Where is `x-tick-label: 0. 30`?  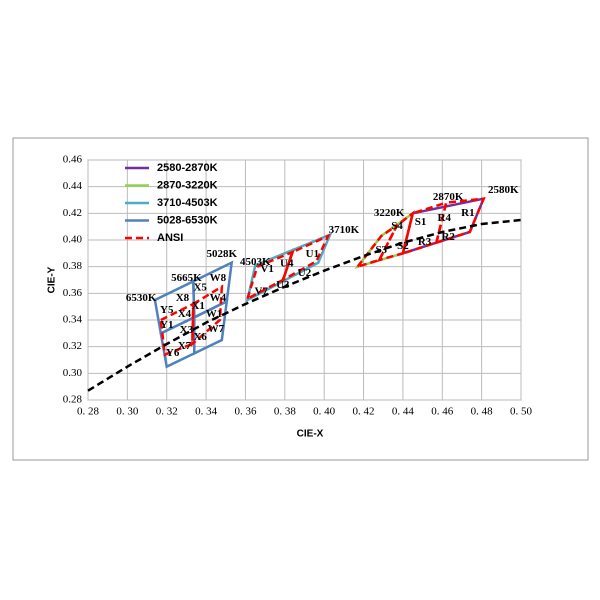 x-tick-label: 0. 30 is located at coordinates (127, 412).